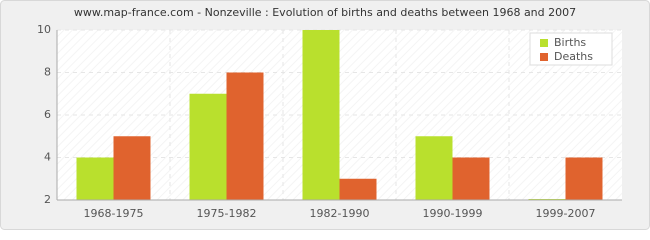  I want to click on y-tick-label: 6, so click(47, 114).